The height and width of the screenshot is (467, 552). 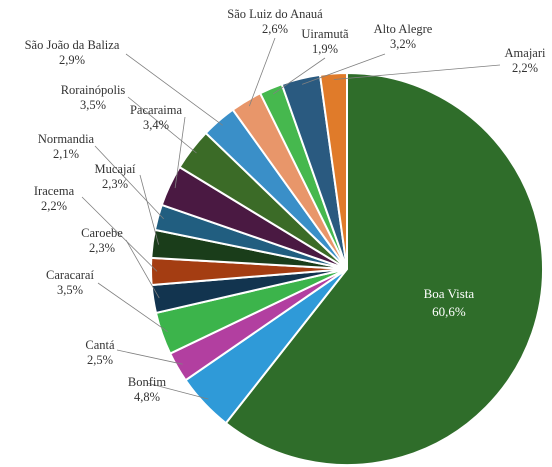 I want to click on slice-value-boa-vista: 60,6%, so click(x=449, y=311).